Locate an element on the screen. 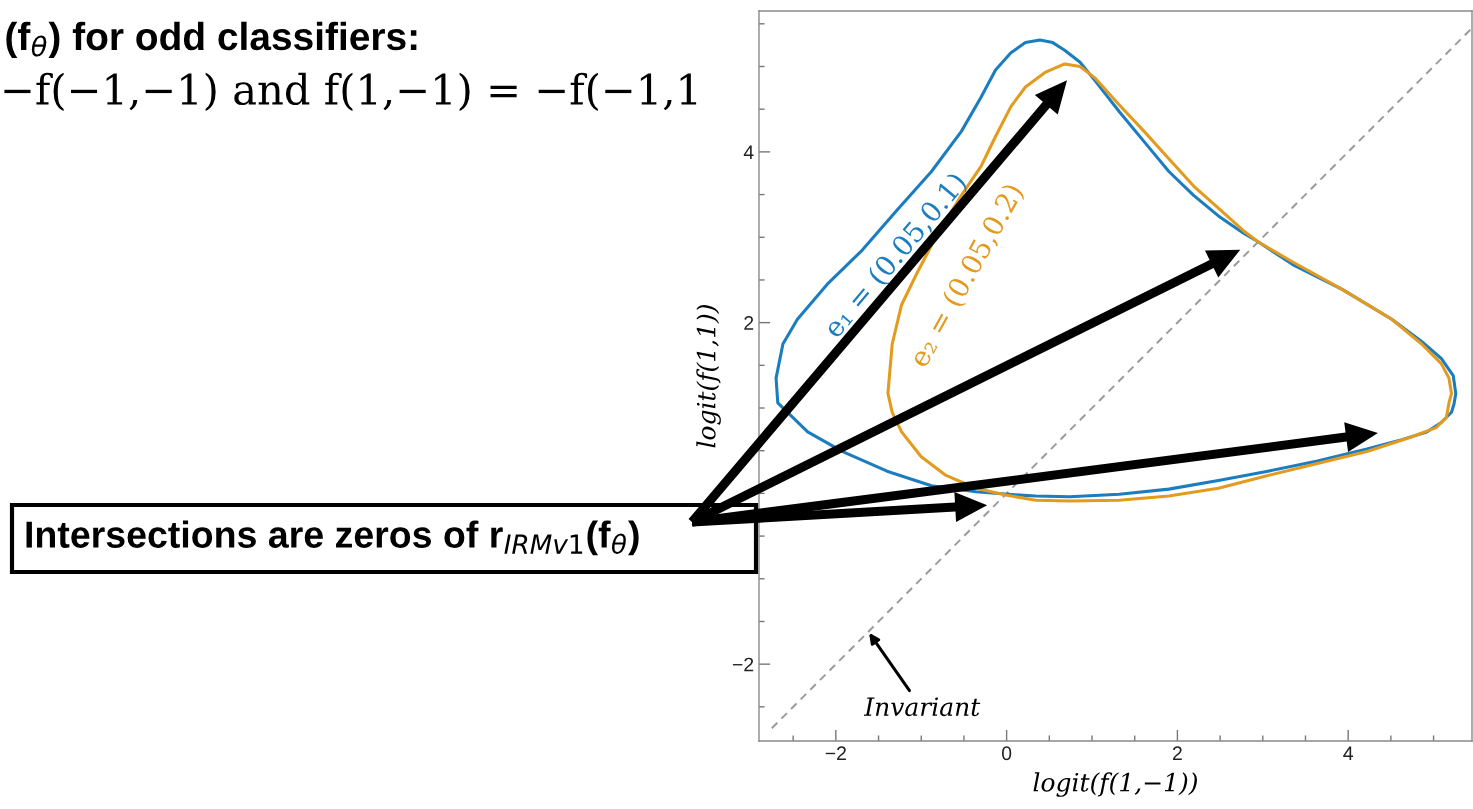 The width and height of the screenshot is (1473, 809). text: −f(−1,−1) and f(1,−1) = −f(−1,1 is located at coordinates (350, 91).